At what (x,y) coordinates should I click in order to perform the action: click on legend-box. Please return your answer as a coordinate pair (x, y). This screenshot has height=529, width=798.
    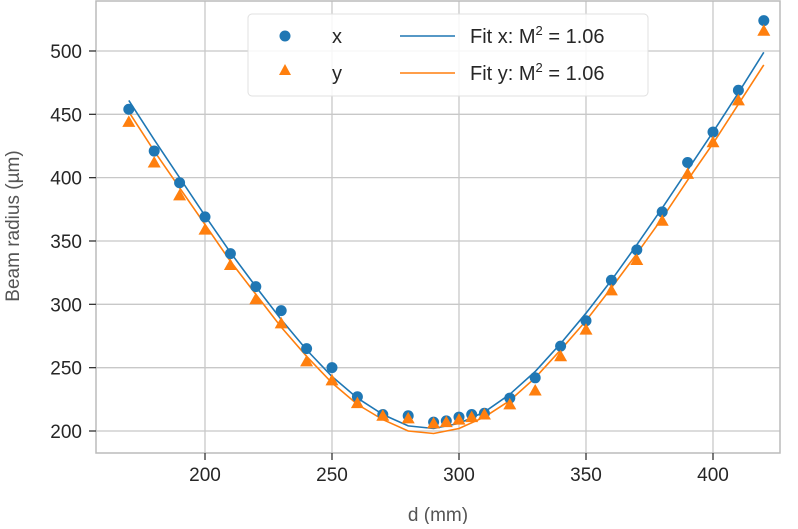
    Looking at the image, I should click on (448, 55).